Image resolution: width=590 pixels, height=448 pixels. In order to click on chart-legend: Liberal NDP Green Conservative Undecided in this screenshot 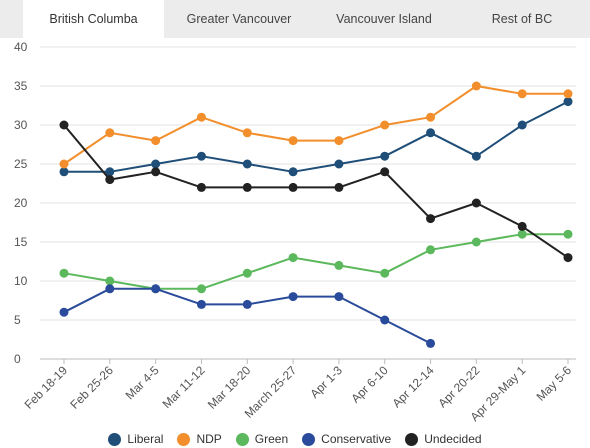, I will do `click(295, 439)`.